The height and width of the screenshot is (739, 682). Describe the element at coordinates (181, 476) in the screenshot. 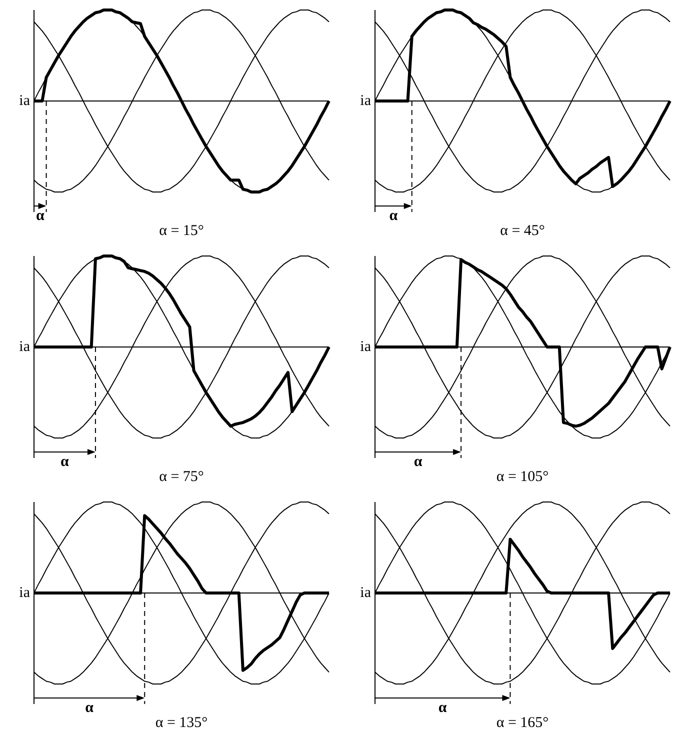

I see `text: α = 75°` at that location.